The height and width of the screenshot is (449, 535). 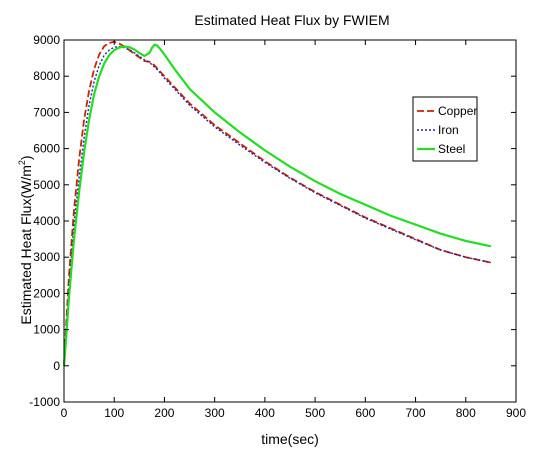 What do you see at coordinates (46, 185) in the screenshot?
I see `y-tick-label: 5000` at bounding box center [46, 185].